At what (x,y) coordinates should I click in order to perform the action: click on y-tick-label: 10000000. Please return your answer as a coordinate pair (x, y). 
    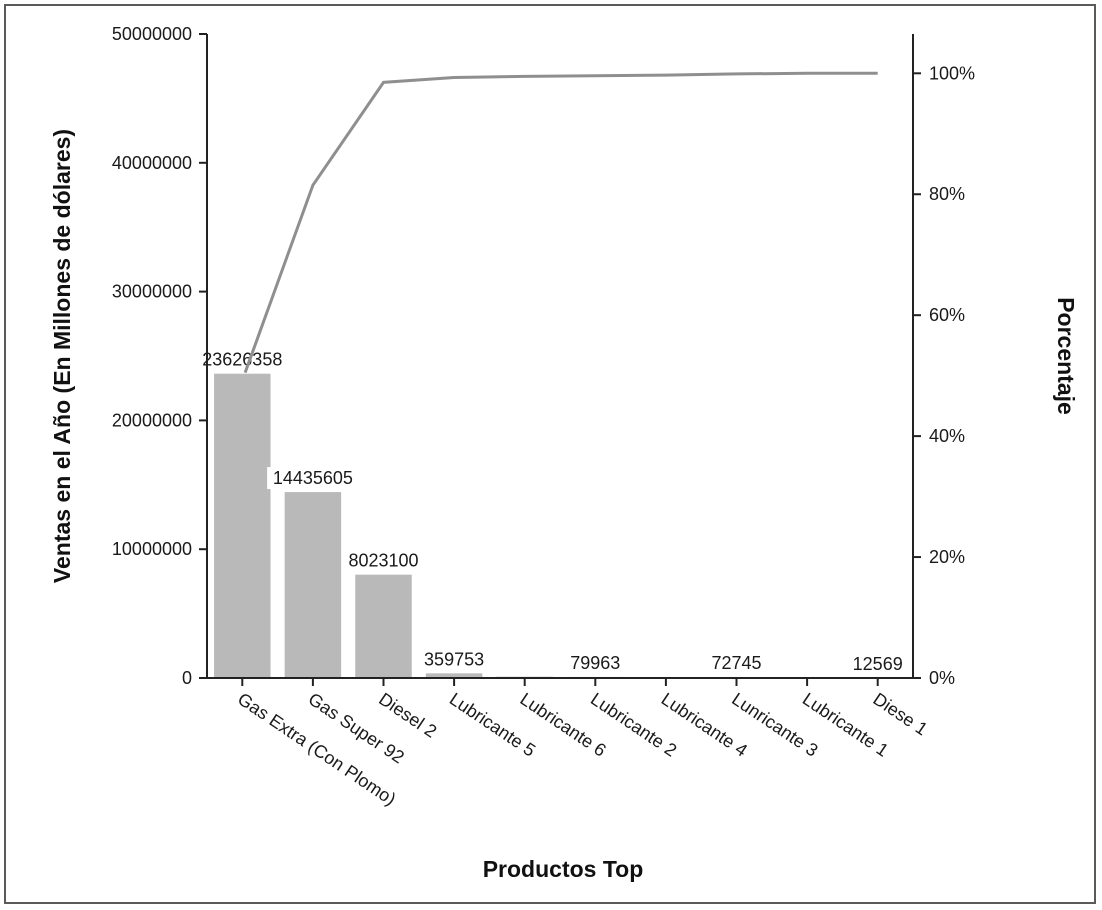
    Looking at the image, I should click on (152, 549).